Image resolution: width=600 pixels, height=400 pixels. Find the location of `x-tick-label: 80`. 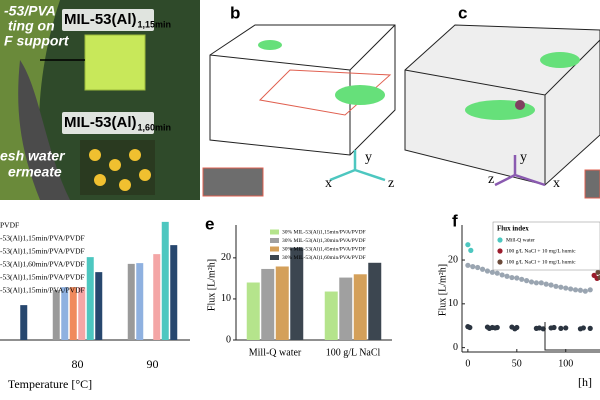

x-tick-label: 80 is located at coordinates (78, 364).